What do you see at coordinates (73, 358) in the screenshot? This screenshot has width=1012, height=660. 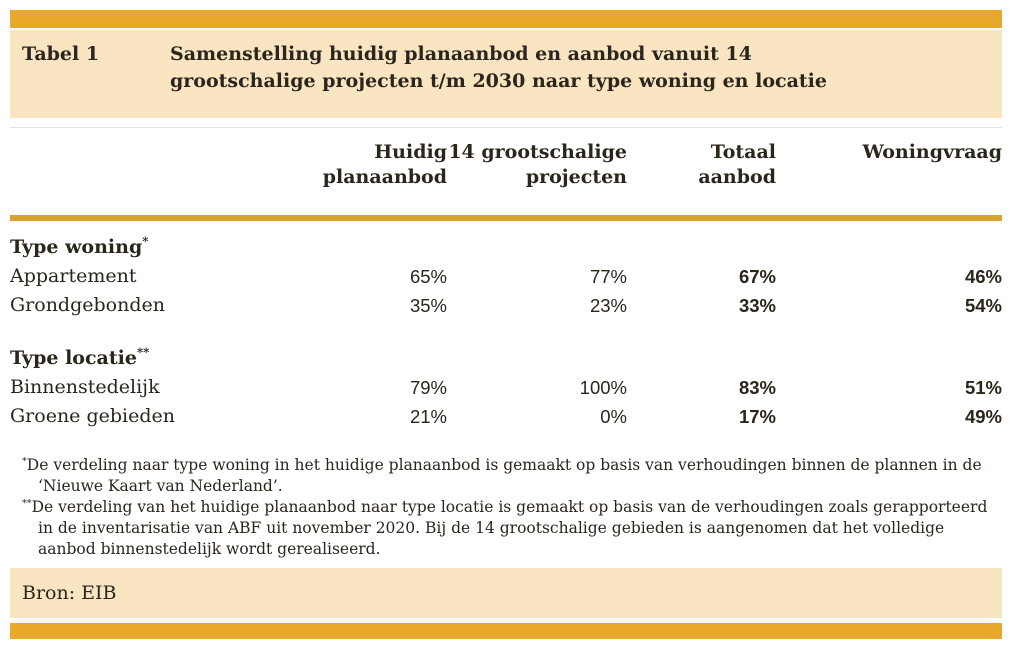 I see `section-heading-text: Type locatie` at bounding box center [73, 358].